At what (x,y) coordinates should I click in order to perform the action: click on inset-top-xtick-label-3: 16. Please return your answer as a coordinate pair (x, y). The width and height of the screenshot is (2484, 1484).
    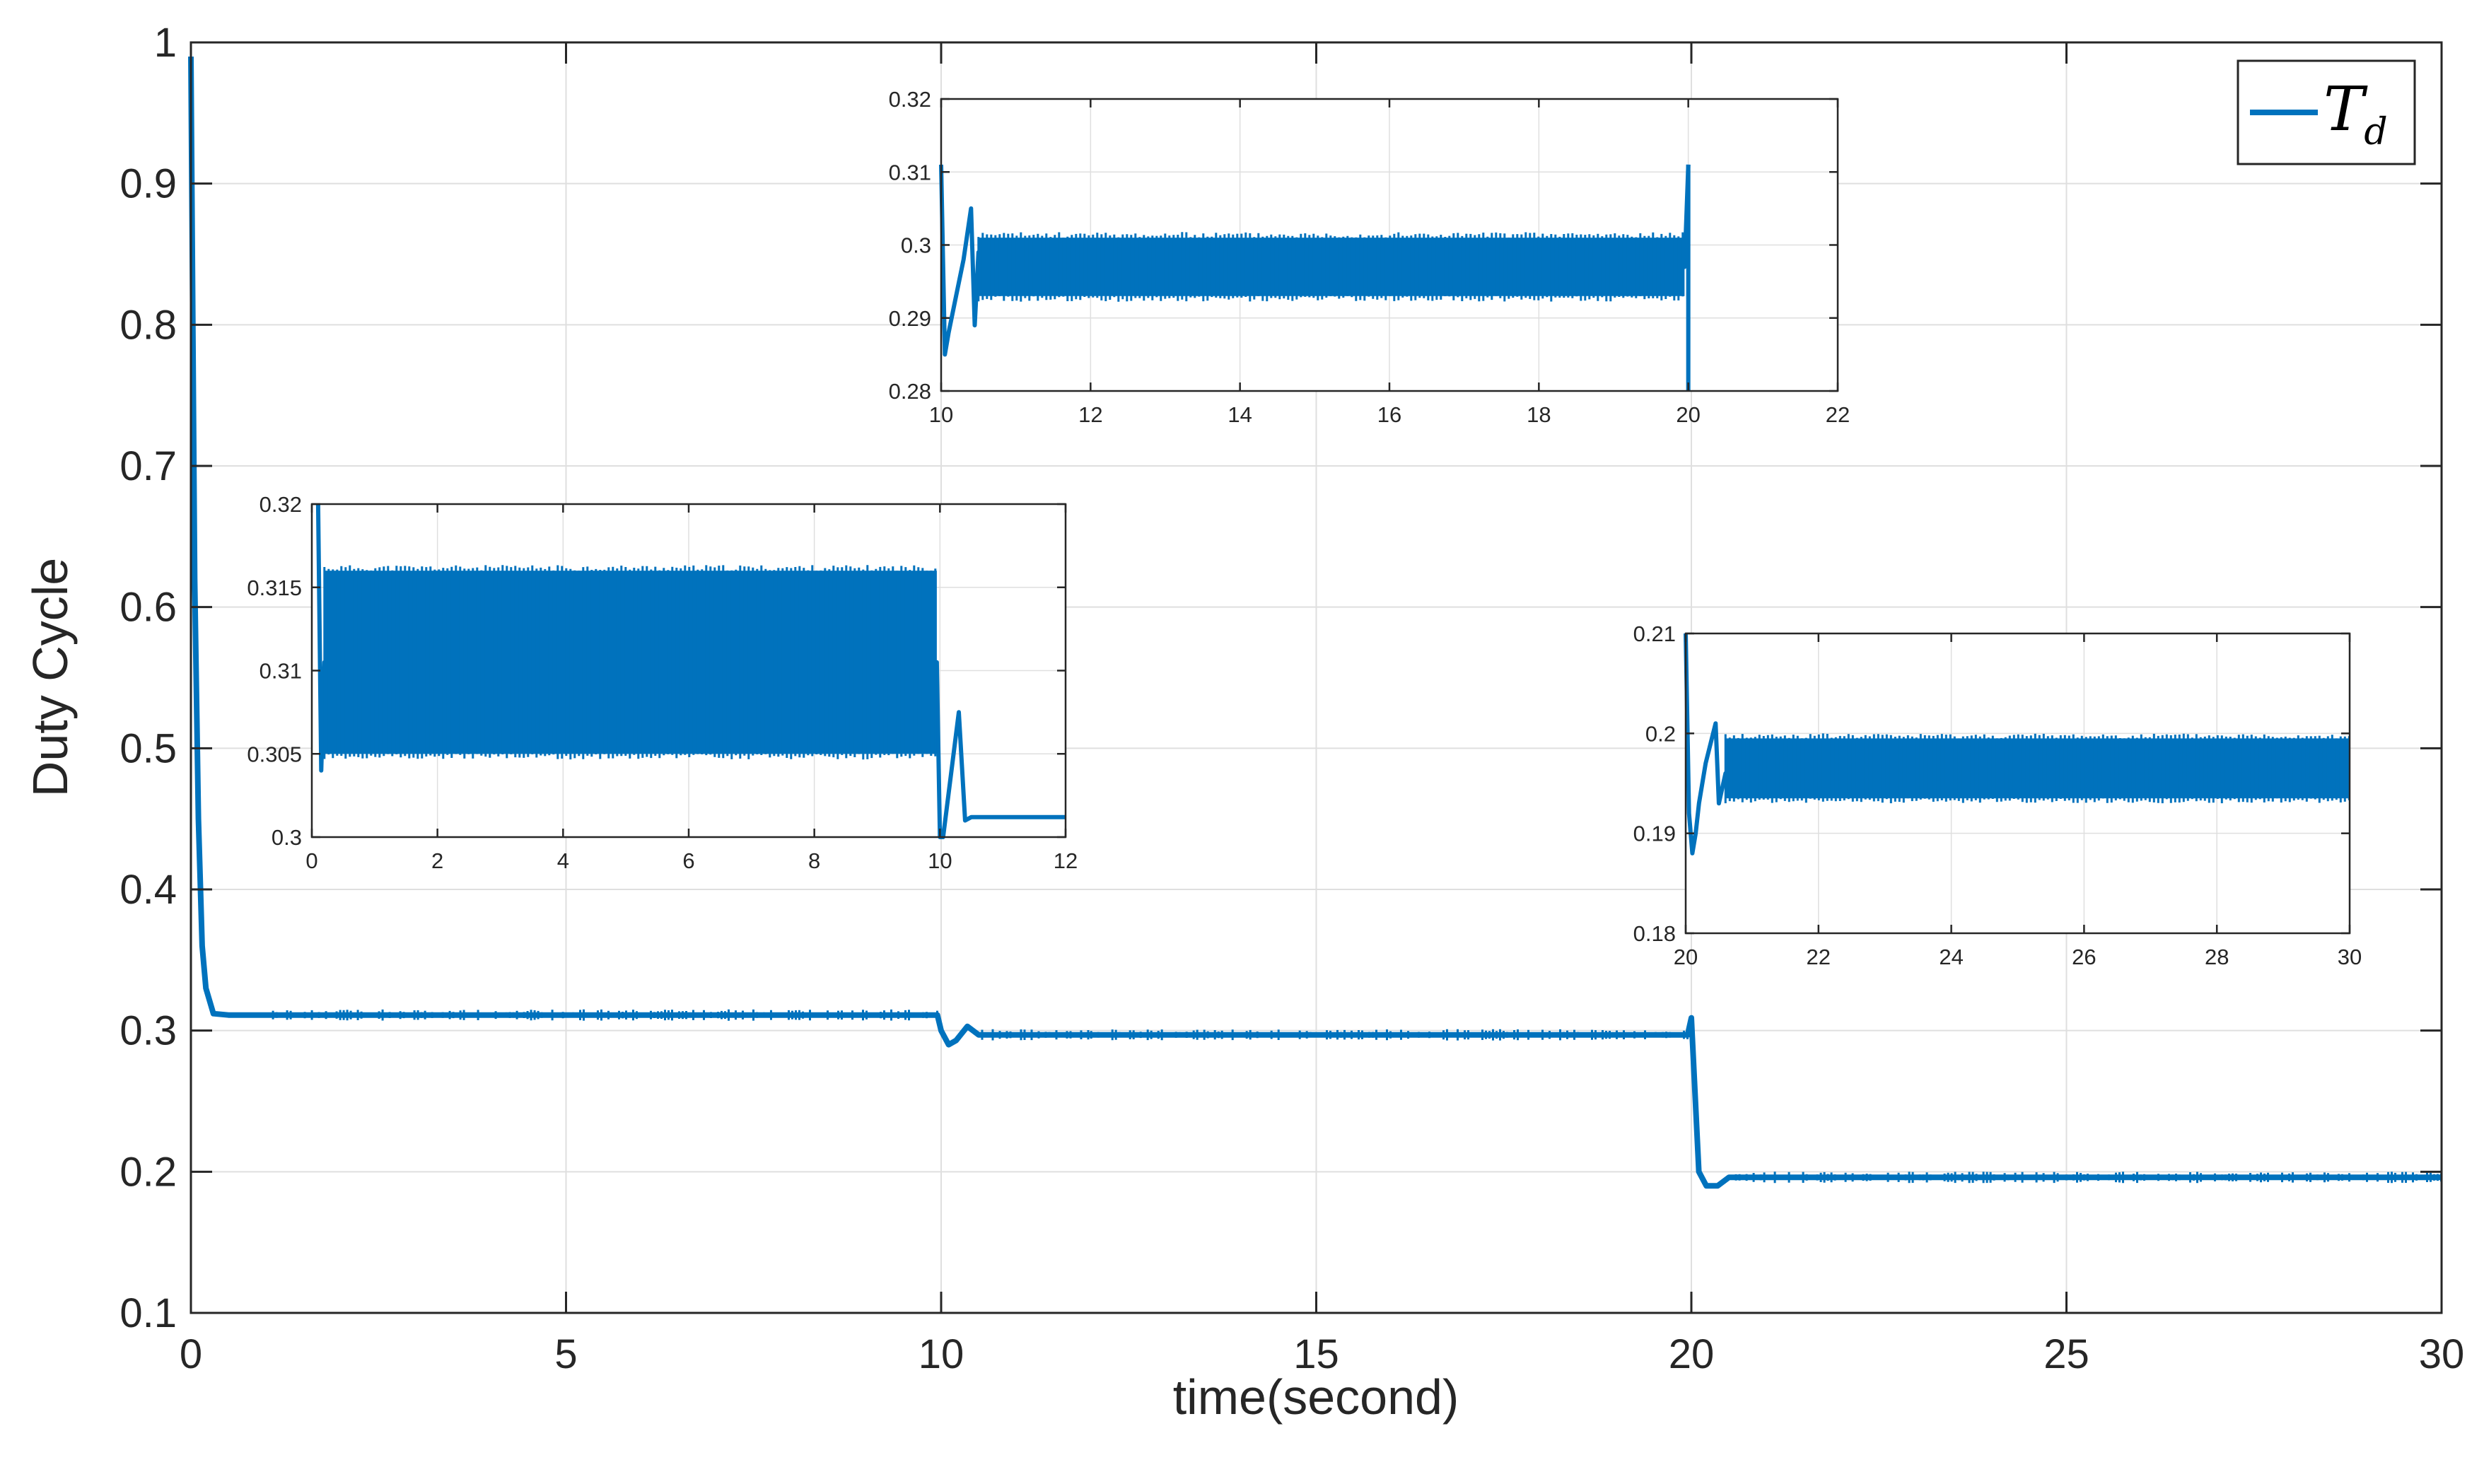
    Looking at the image, I should click on (1389, 414).